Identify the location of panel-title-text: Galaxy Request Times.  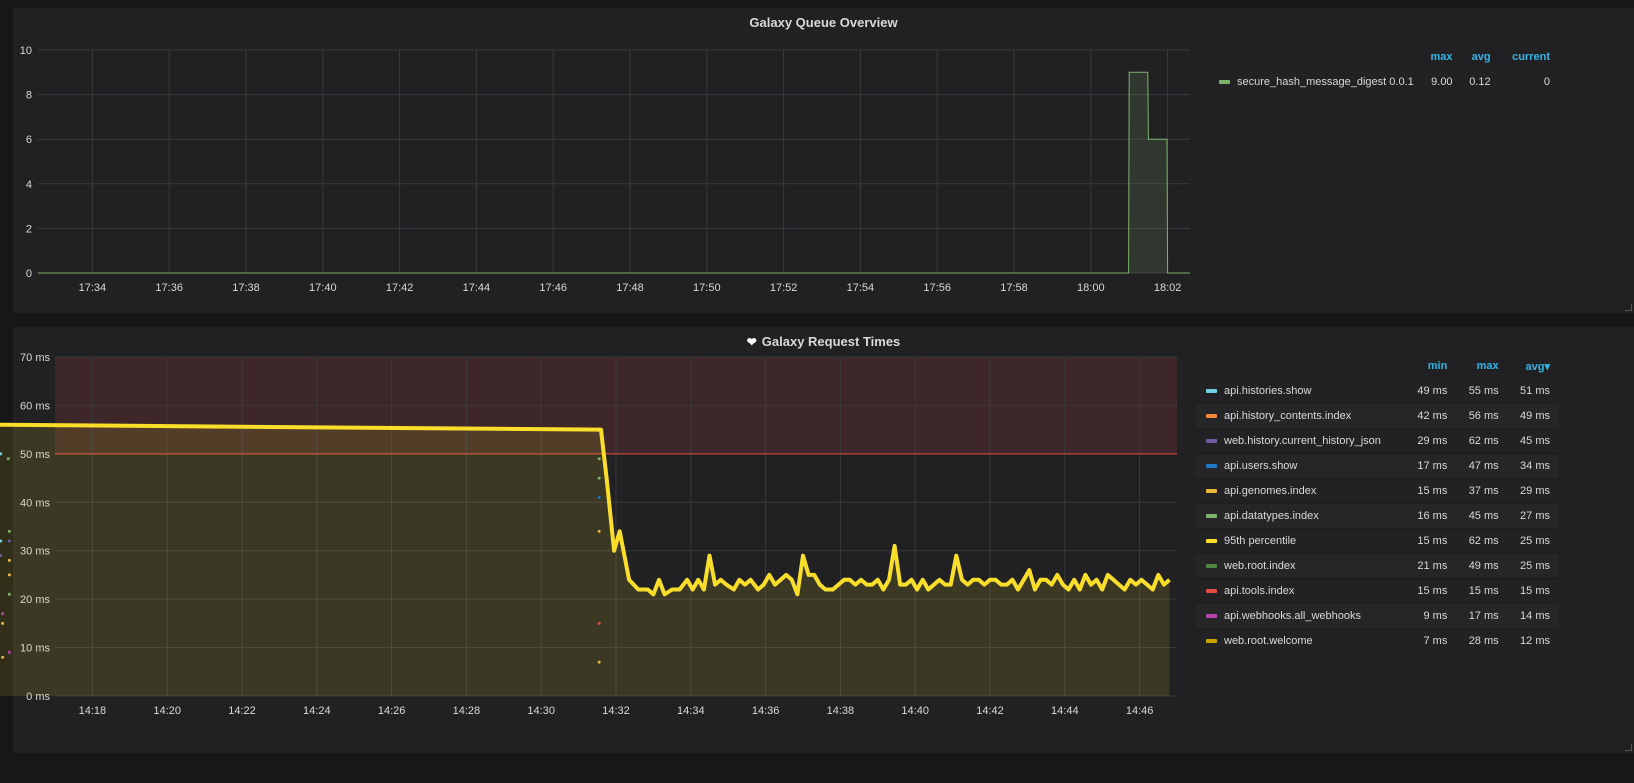
(831, 341).